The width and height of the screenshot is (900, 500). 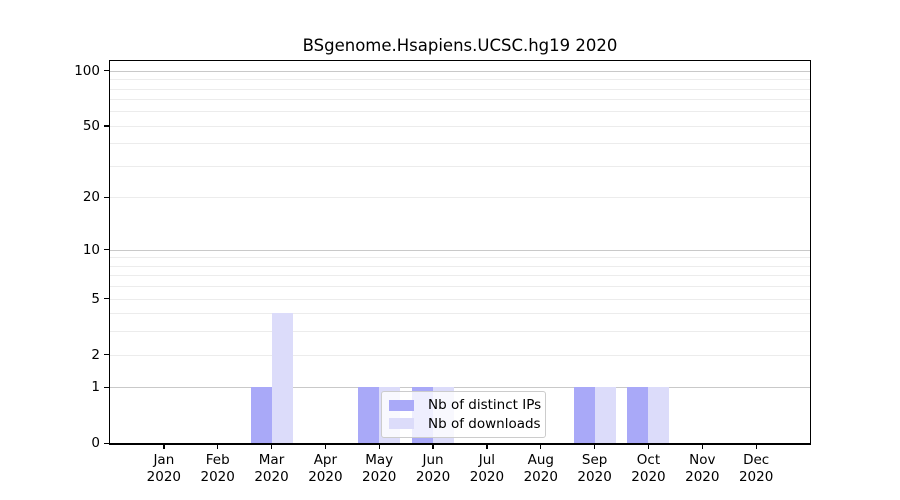 What do you see at coordinates (110, 252) in the screenshot?
I see `axis-spine-left` at bounding box center [110, 252].